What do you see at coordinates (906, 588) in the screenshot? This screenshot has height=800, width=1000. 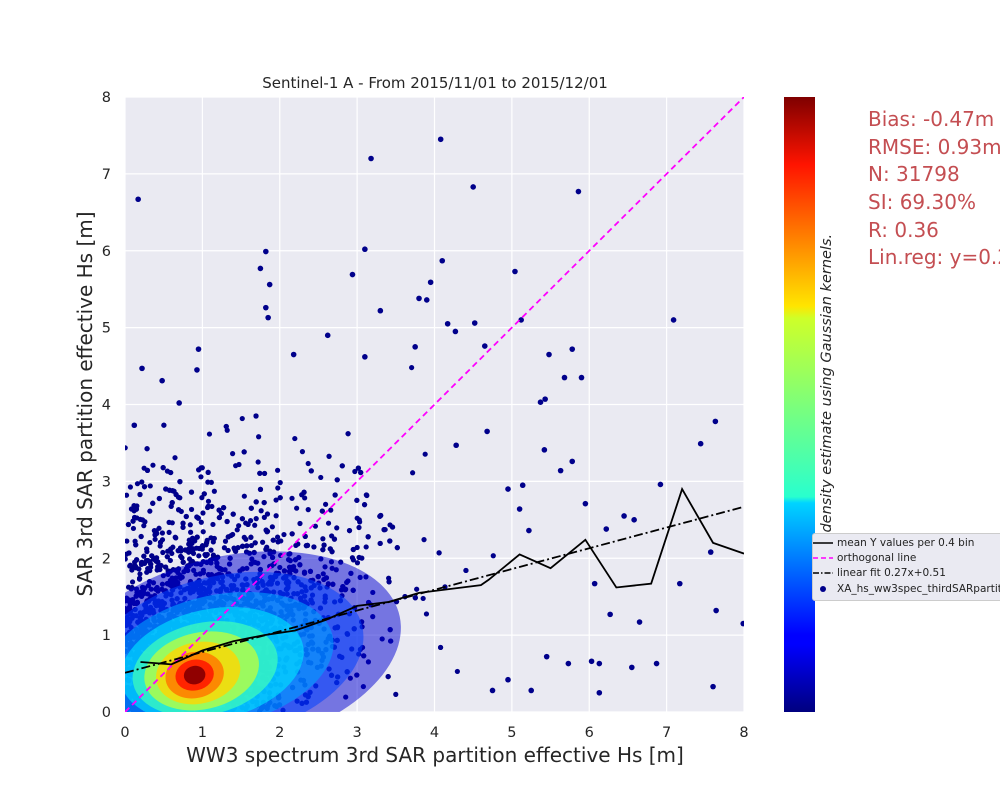 I see `legend-item-scatter: XA_hs_ww3spec_thirdSARpartition` at bounding box center [906, 588].